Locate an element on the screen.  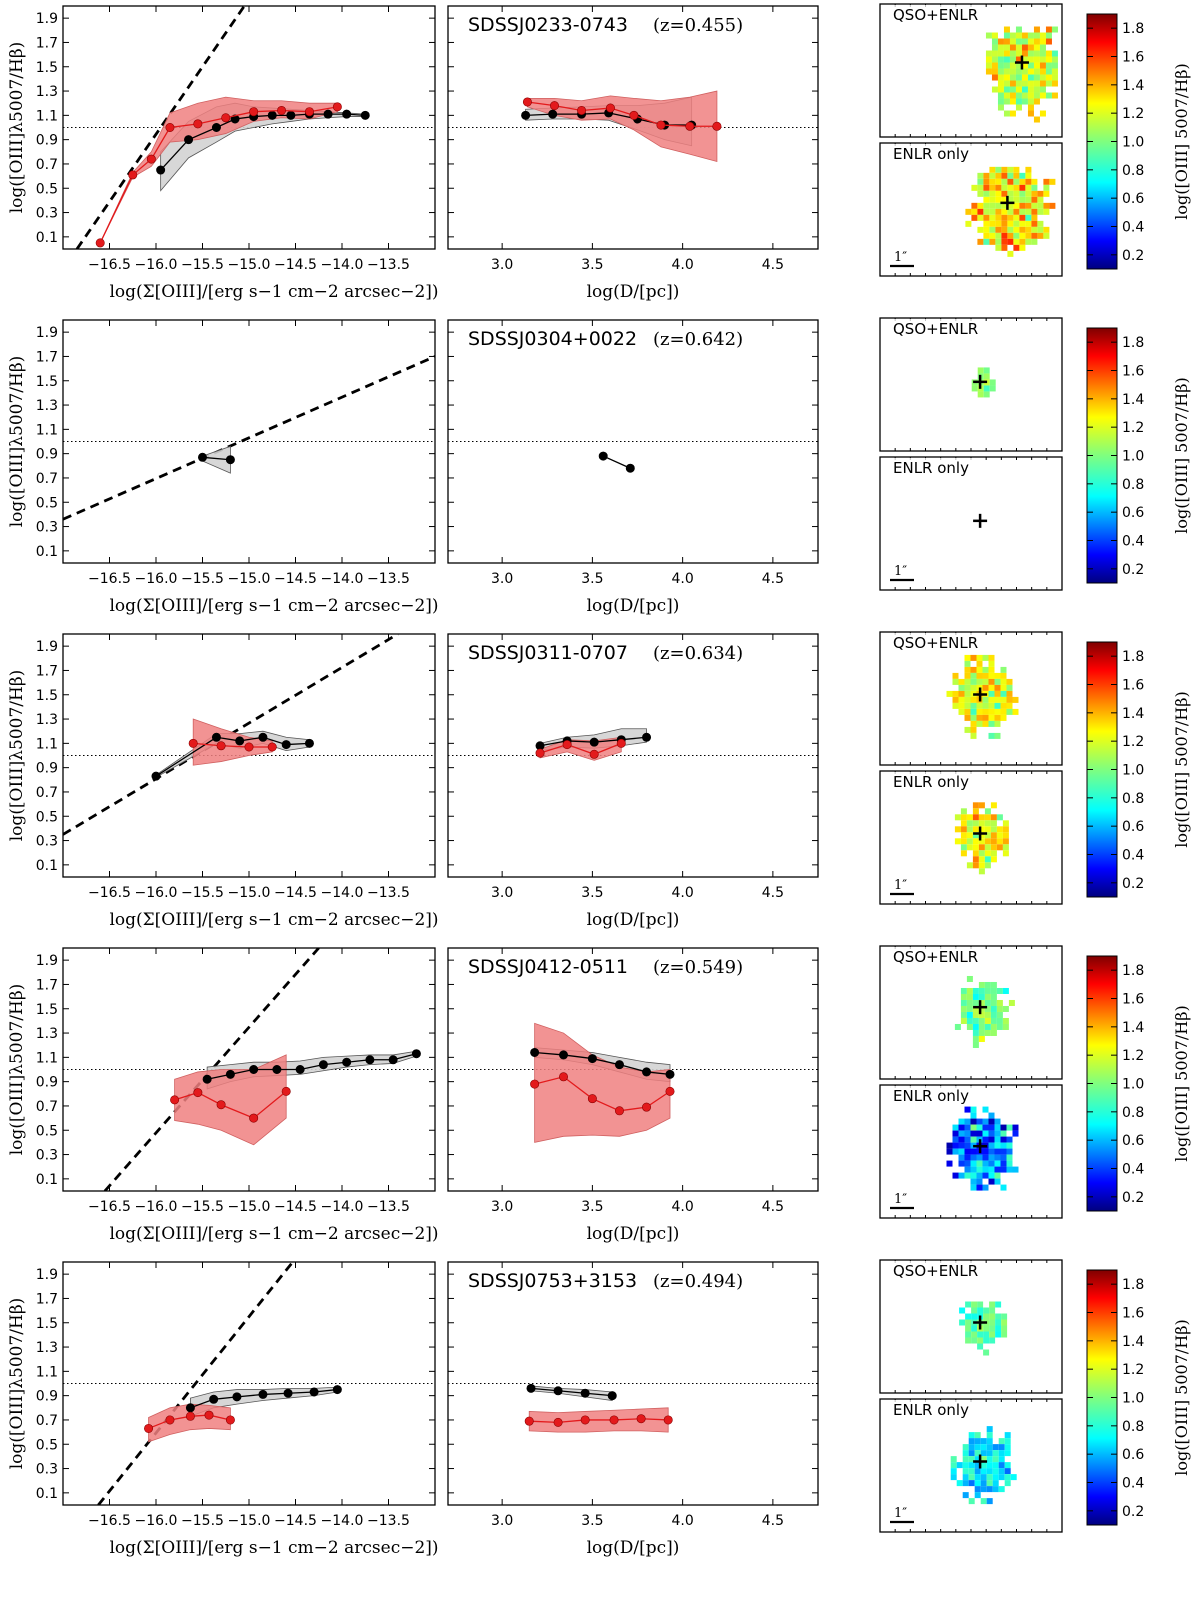
scale-bar-label: 1″ is located at coordinates (900, 885).